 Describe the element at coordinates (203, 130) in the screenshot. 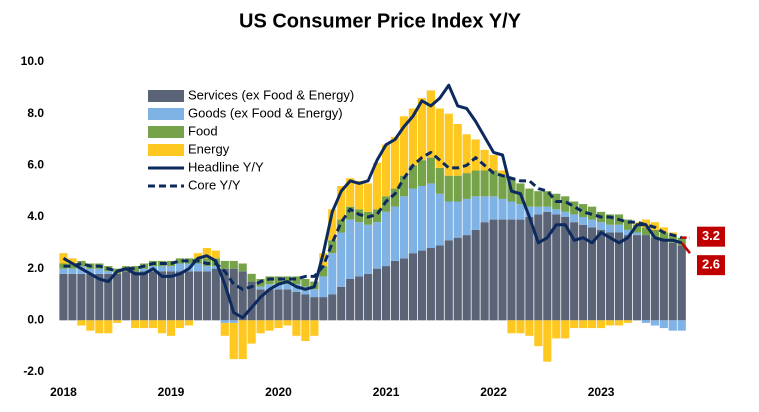

I see `legend-label: Food` at that location.